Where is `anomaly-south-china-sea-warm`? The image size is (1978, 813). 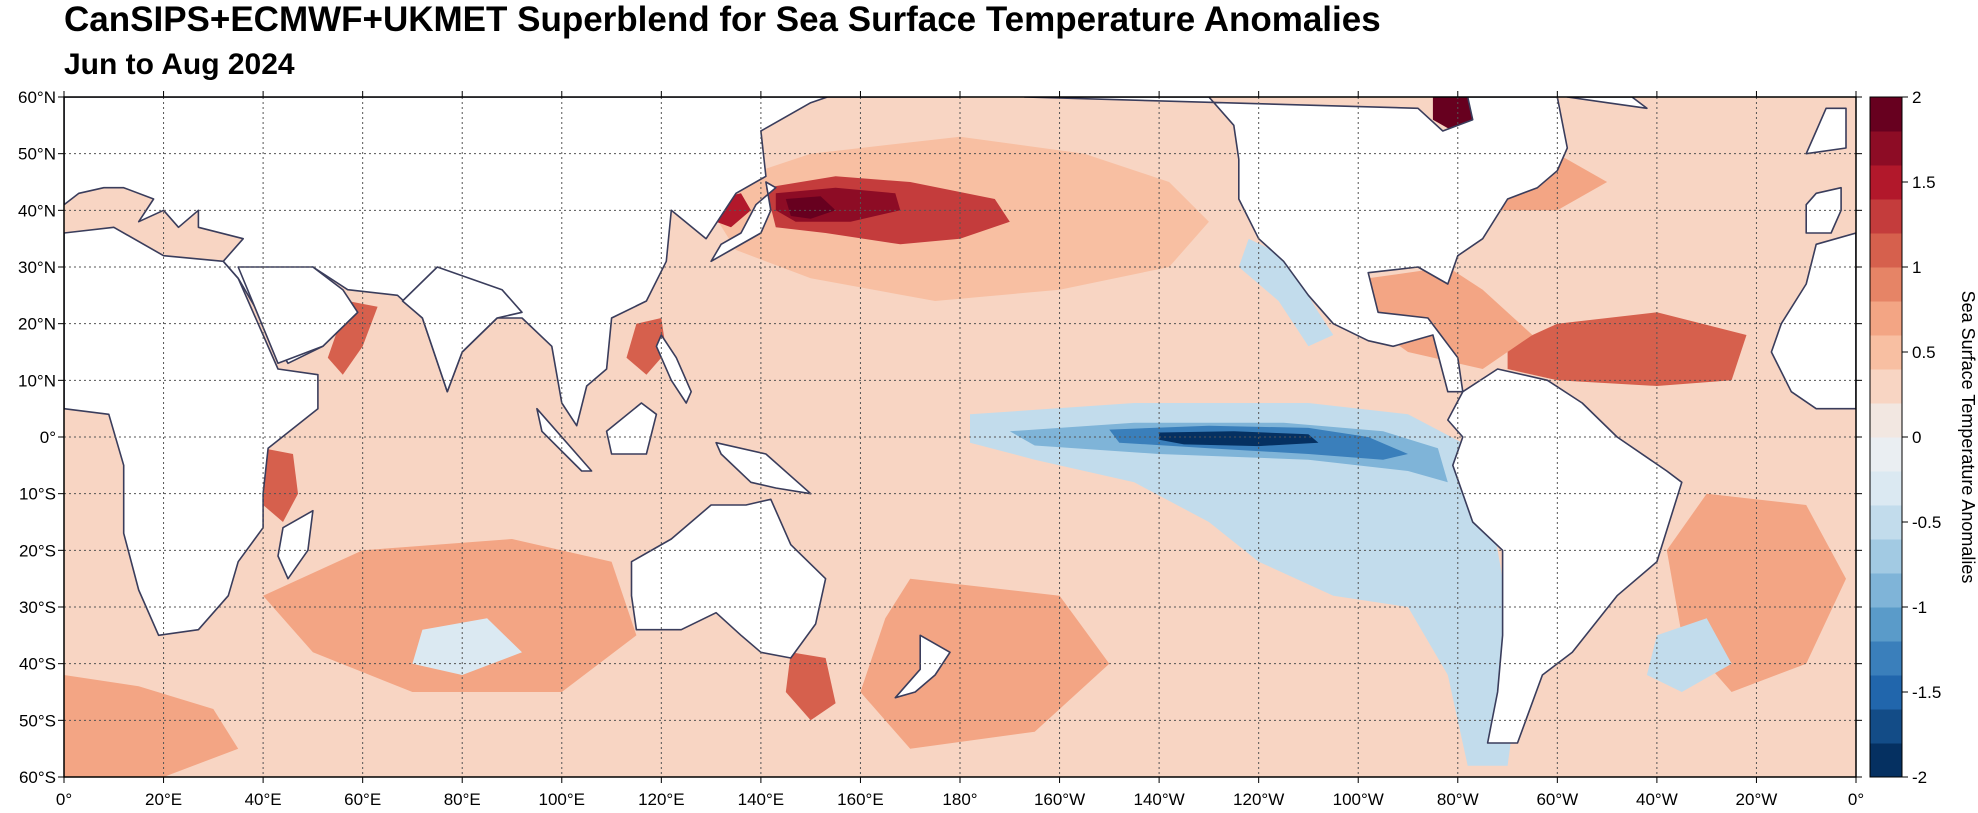
anomaly-south-china-sea-warm is located at coordinates (646, 346).